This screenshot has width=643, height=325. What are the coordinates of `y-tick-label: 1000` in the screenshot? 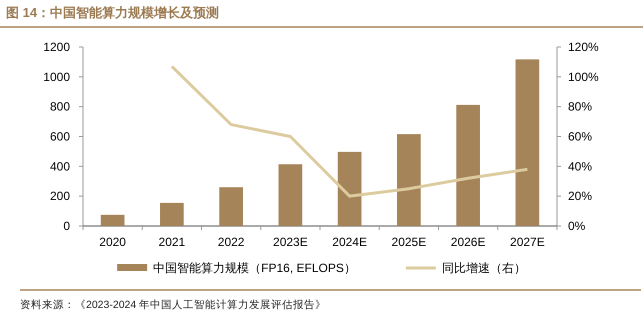 It's located at (56, 77).